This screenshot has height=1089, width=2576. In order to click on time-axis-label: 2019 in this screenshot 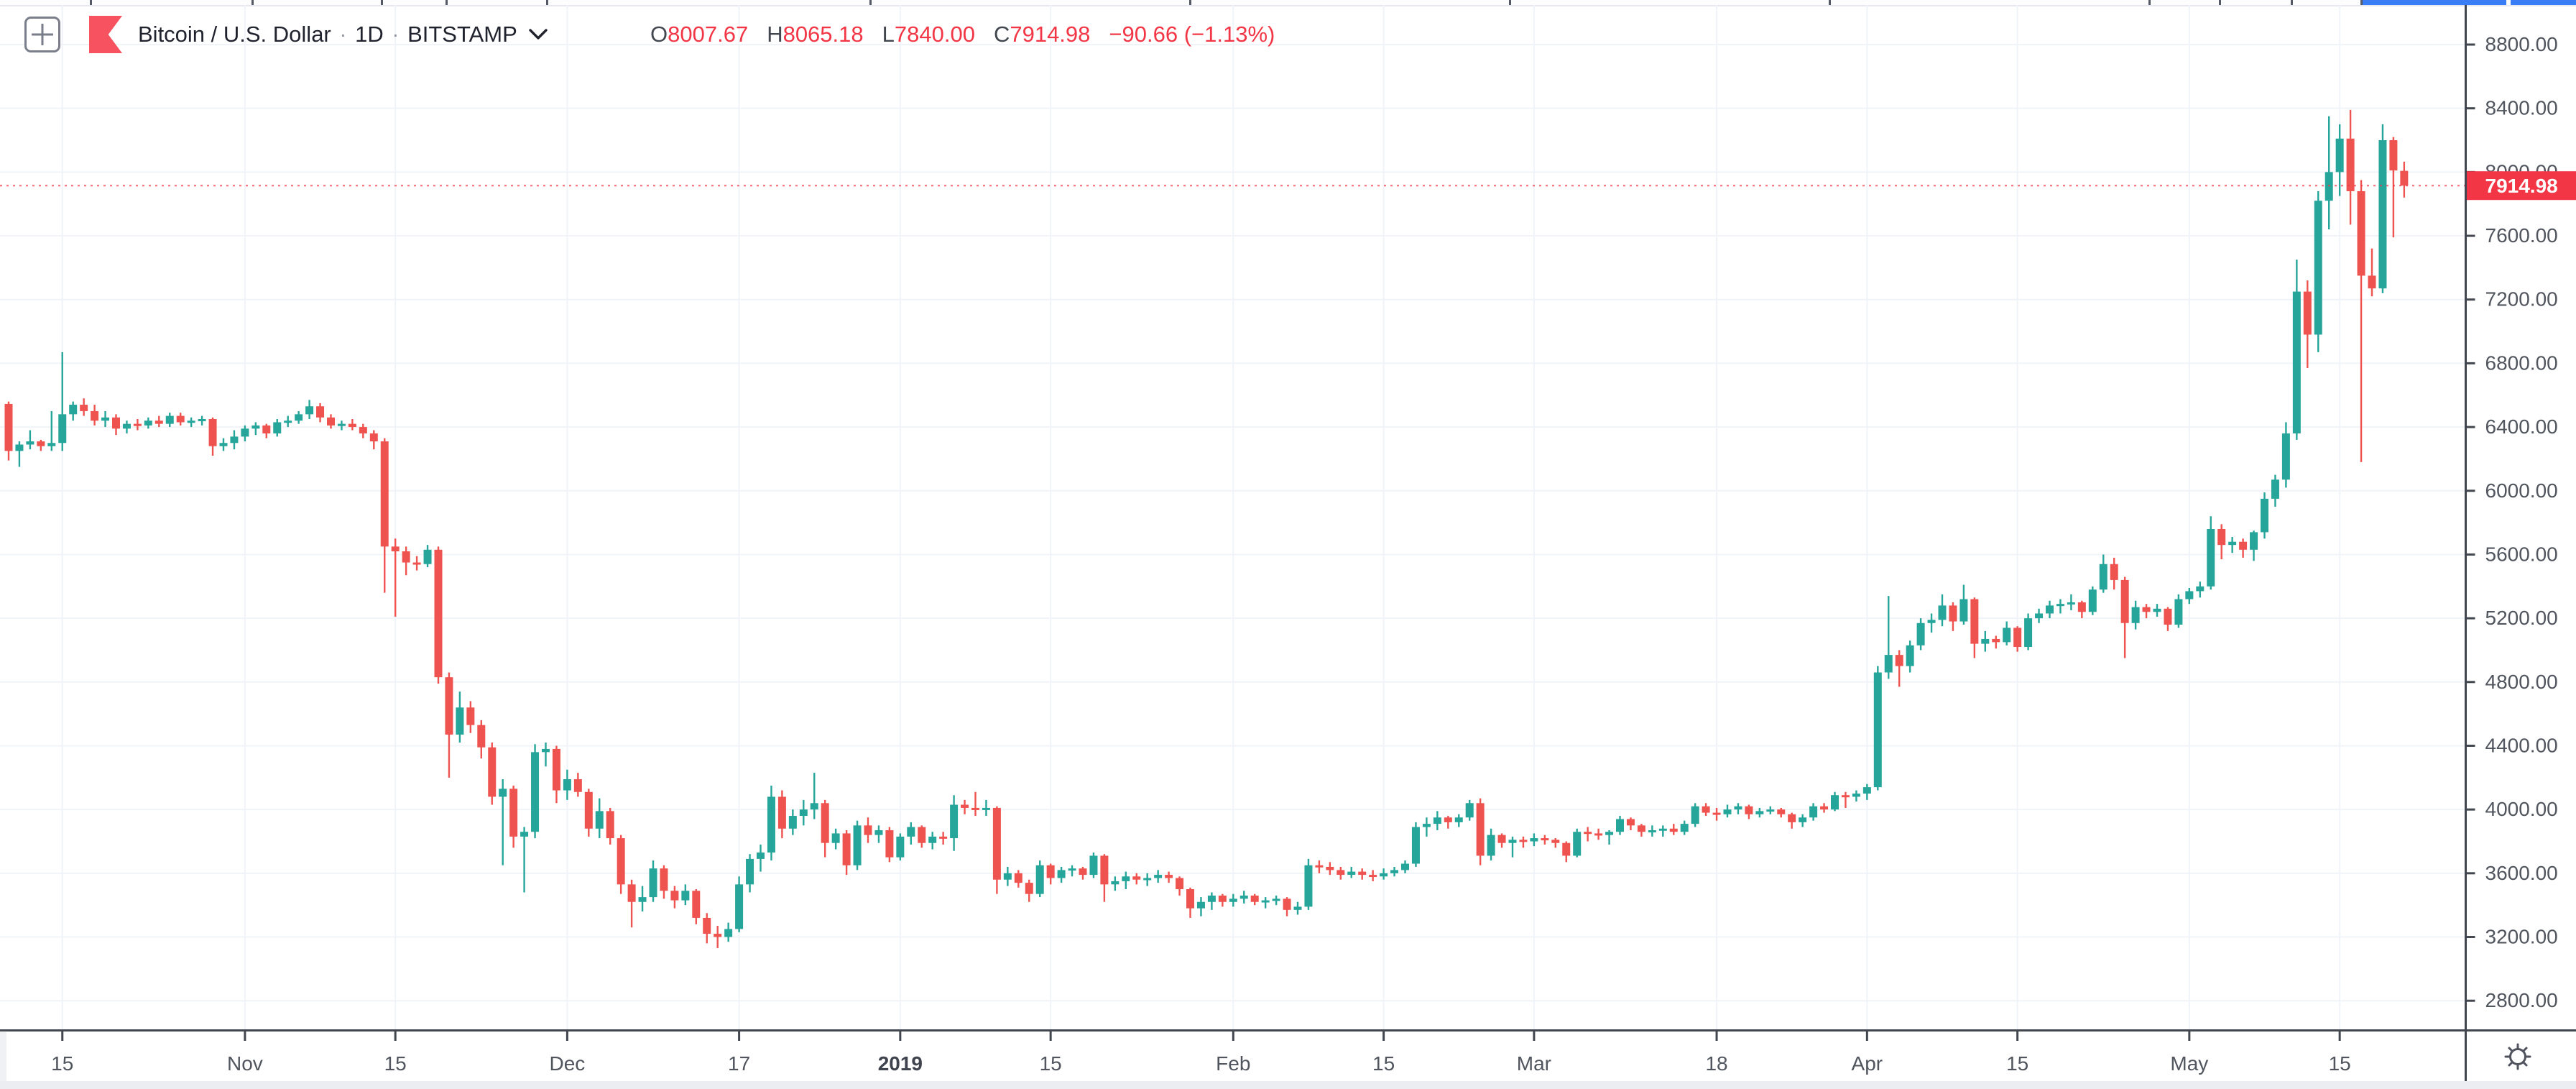, I will do `click(900, 1063)`.